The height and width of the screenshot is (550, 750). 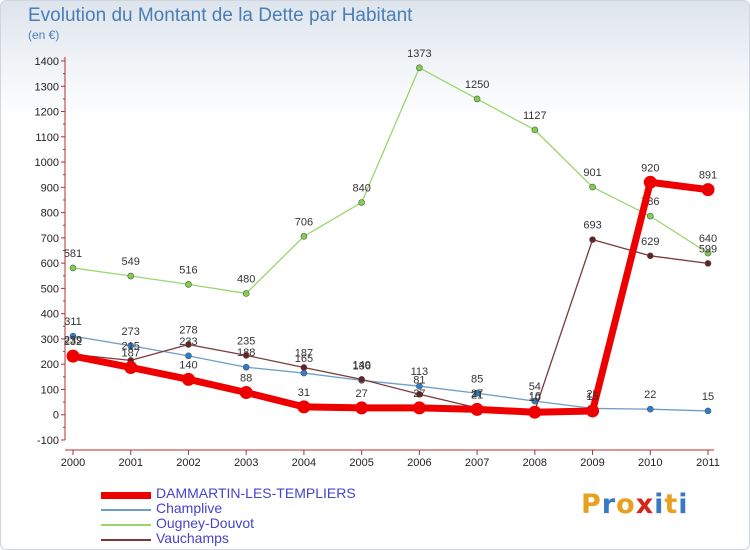 What do you see at coordinates (304, 353) in the screenshot?
I see `data-label-vauchamps: 187` at bounding box center [304, 353].